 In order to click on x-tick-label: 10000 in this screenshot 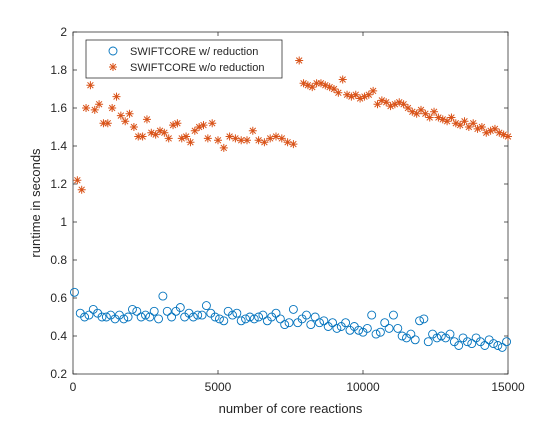, I will do `click(363, 387)`.